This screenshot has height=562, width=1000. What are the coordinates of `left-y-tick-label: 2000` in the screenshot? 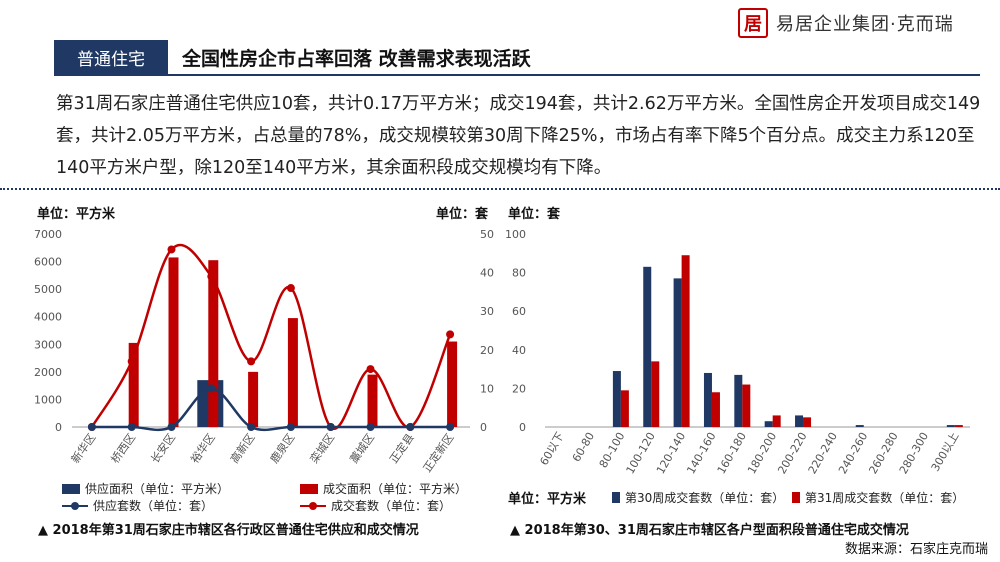 It's located at (48, 372).